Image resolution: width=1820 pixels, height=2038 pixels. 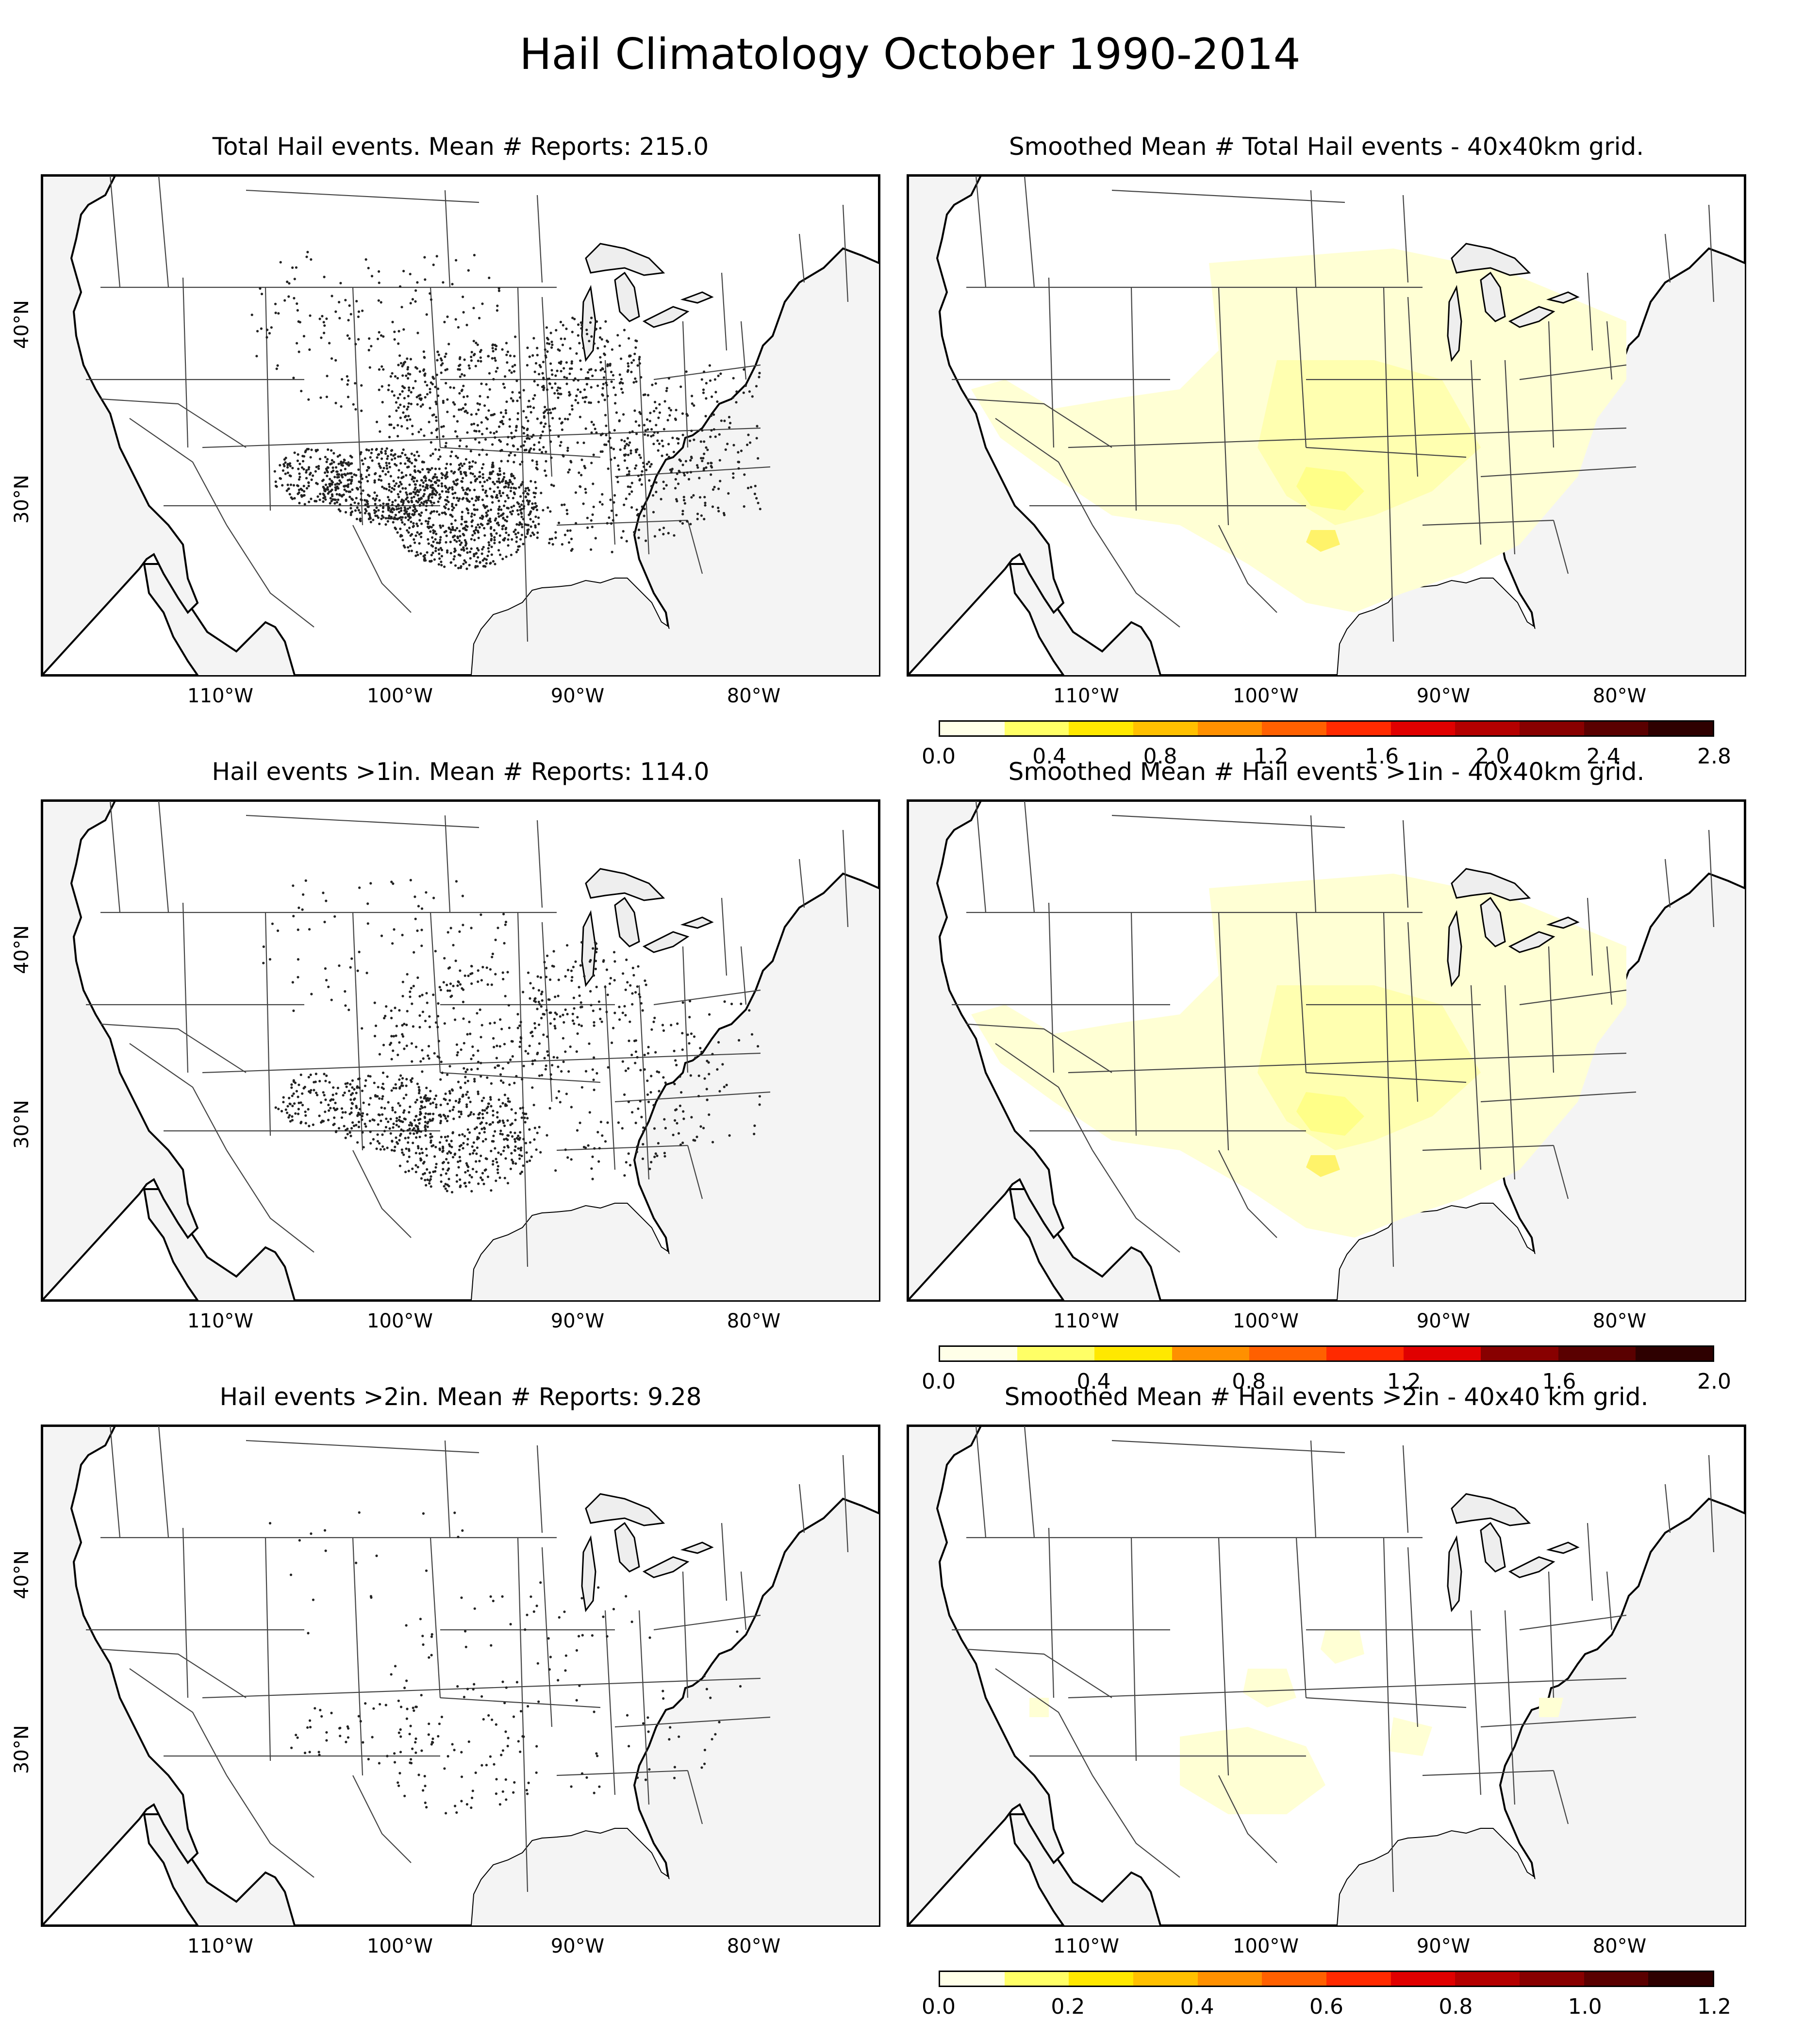 I want to click on lon-tick: 80°W, so click(x=1619, y=1946).